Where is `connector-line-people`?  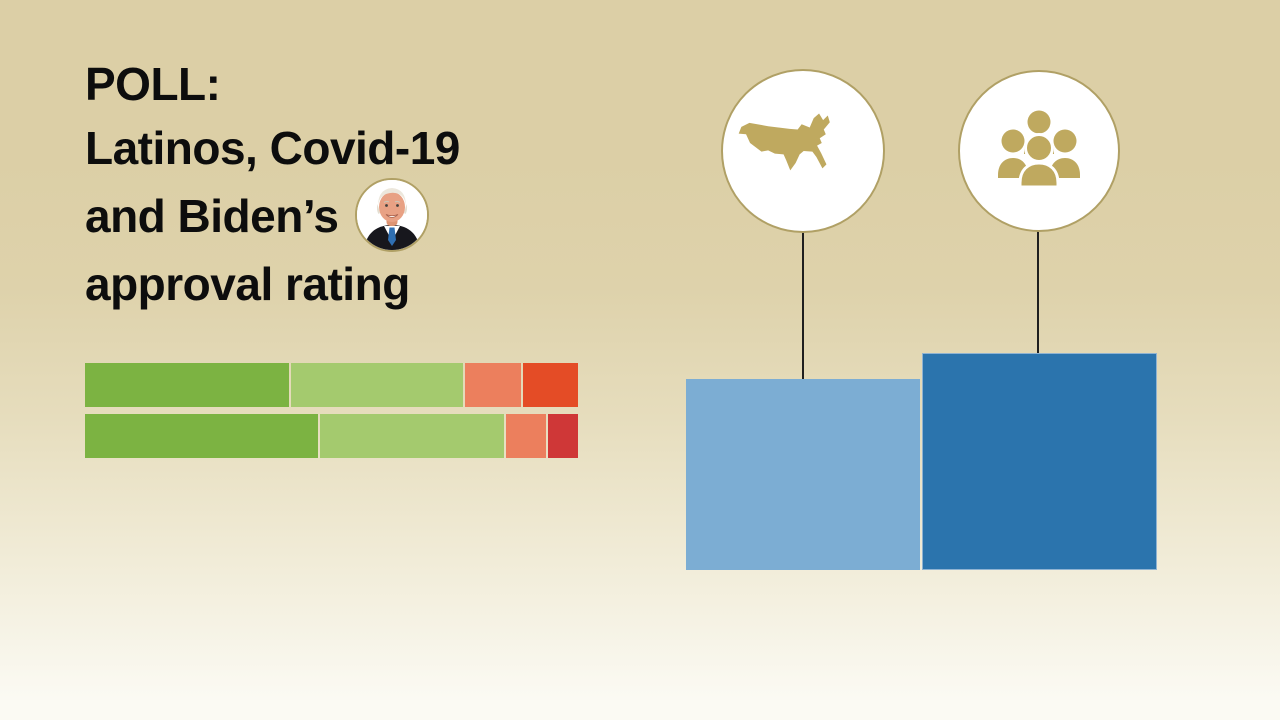
connector-line-people is located at coordinates (1038, 291).